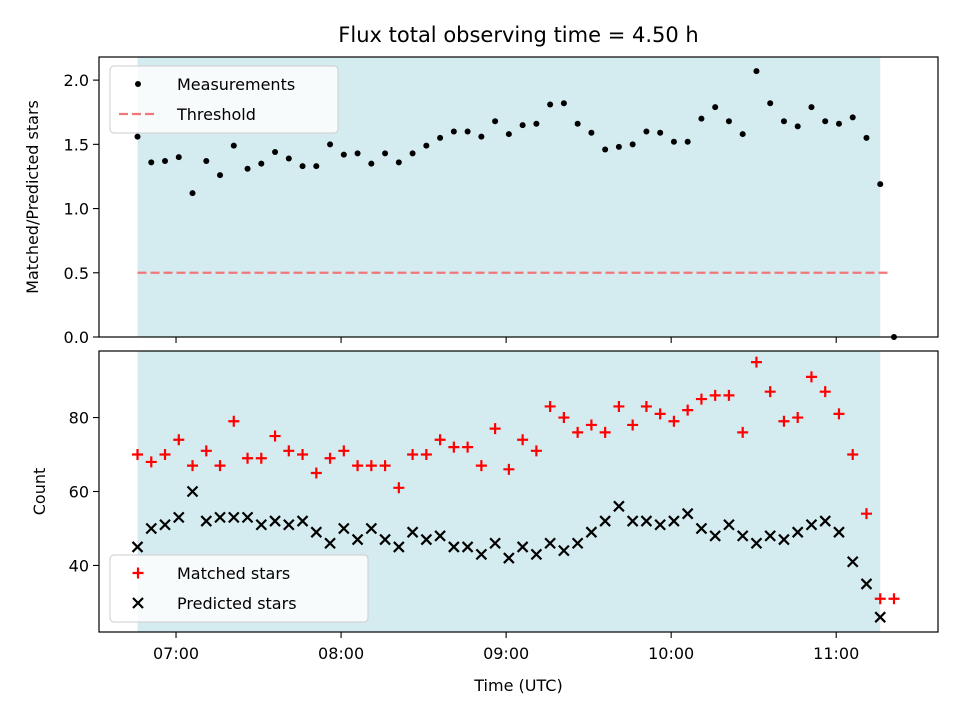 The image size is (960, 720). I want to click on ratio-x-ticks, so click(506, 340).